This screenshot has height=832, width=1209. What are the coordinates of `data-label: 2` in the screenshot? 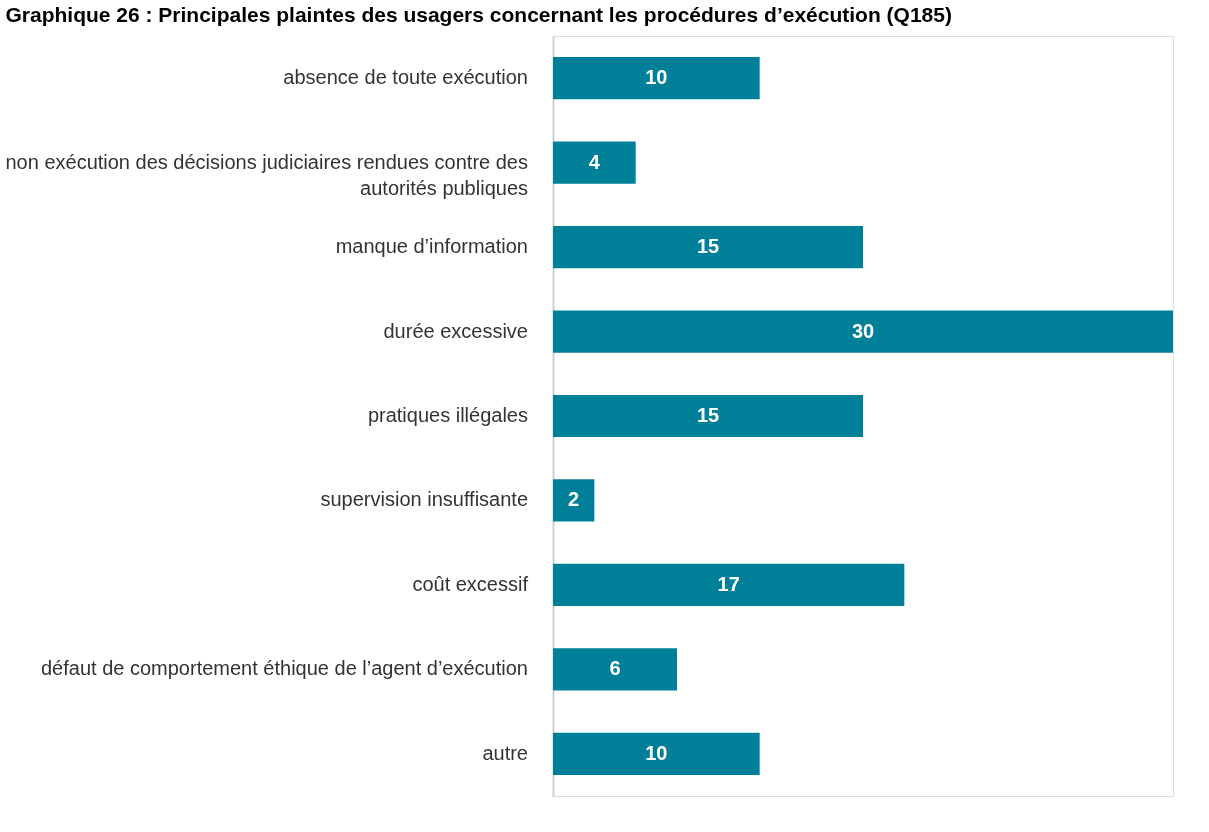 It's located at (574, 499).